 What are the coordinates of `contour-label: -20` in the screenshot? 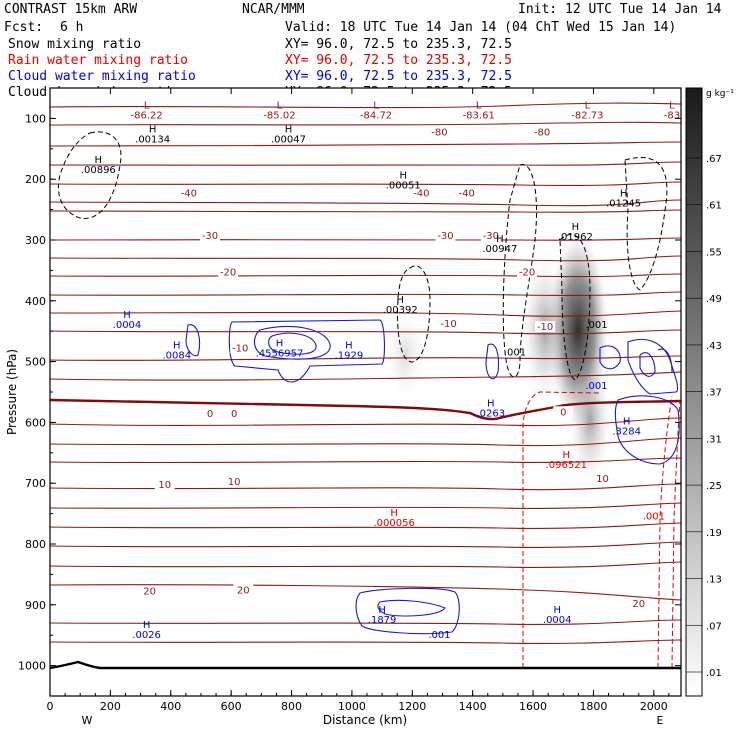 It's located at (228, 272).